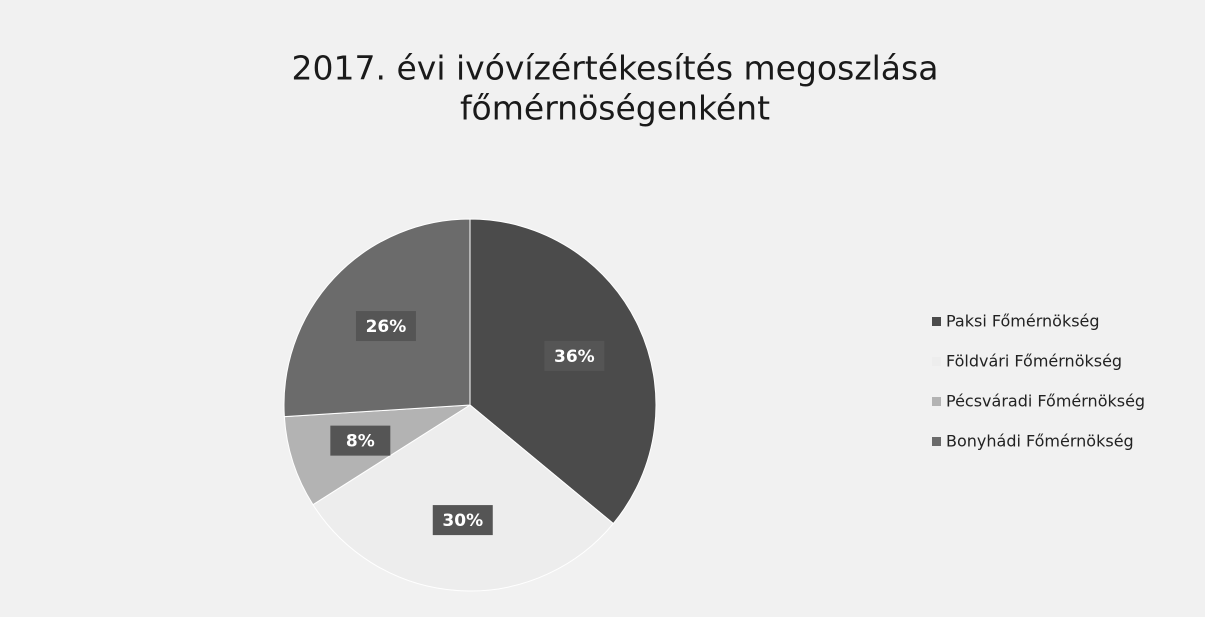  I want to click on data-label: 8%, so click(360, 442).